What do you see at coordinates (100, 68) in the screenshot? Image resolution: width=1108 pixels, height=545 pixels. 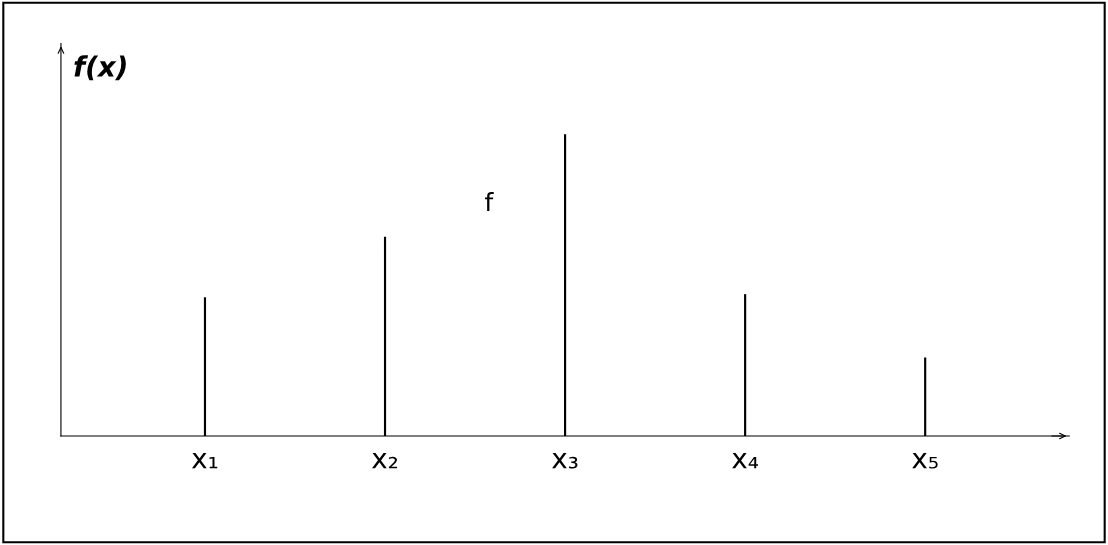 I see `y-axis-title: f(x)` at bounding box center [100, 68].